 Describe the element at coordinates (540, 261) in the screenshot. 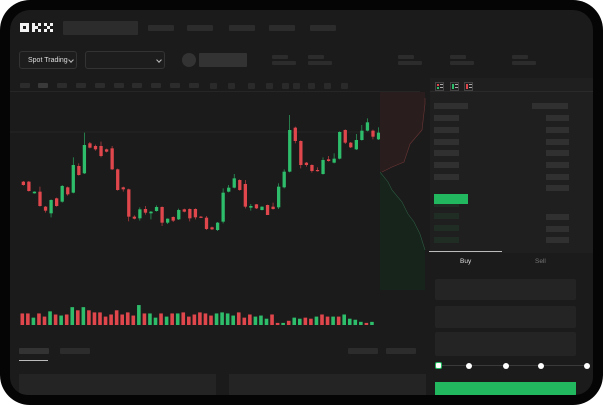

I see `tab-sell: Sell` at that location.